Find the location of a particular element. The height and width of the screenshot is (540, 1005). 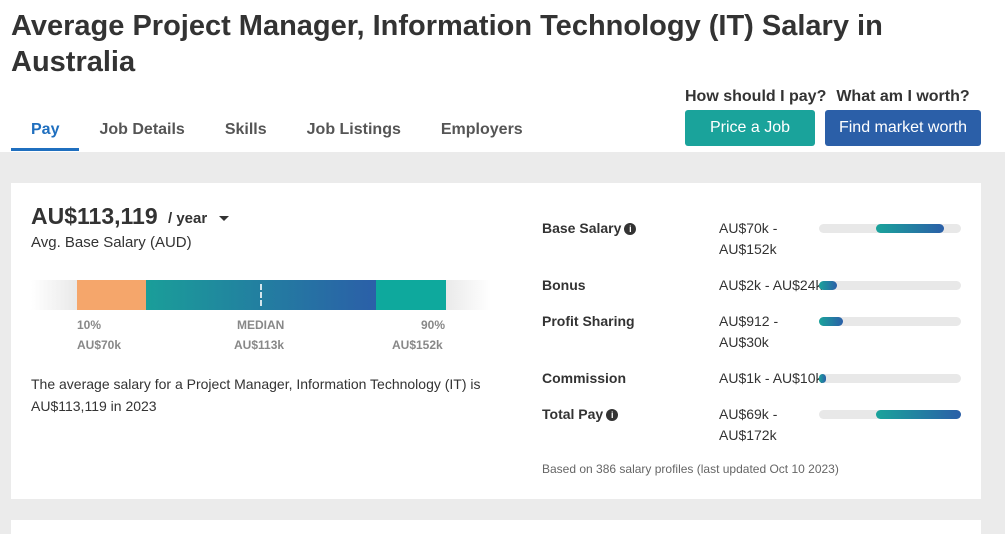

bonus-label: Bonus is located at coordinates (564, 285).